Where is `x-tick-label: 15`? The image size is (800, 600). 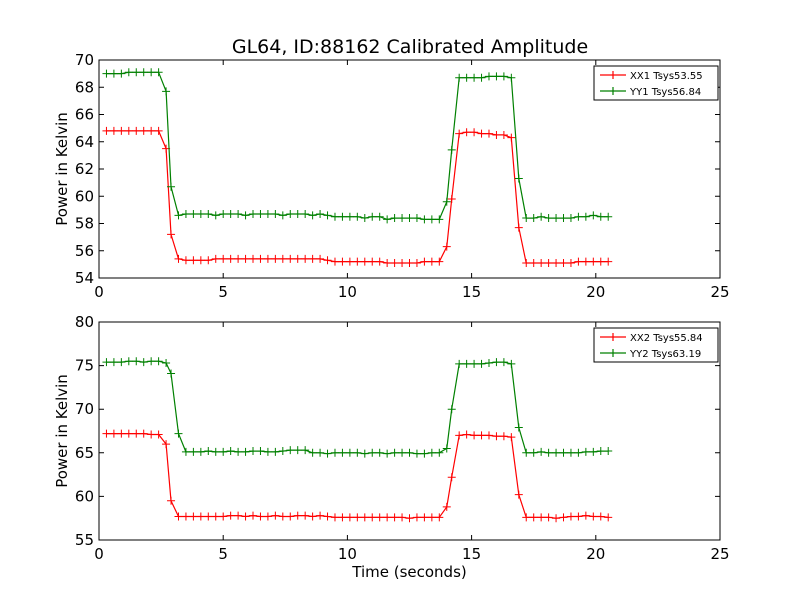
x-tick-label: 15 is located at coordinates (471, 292).